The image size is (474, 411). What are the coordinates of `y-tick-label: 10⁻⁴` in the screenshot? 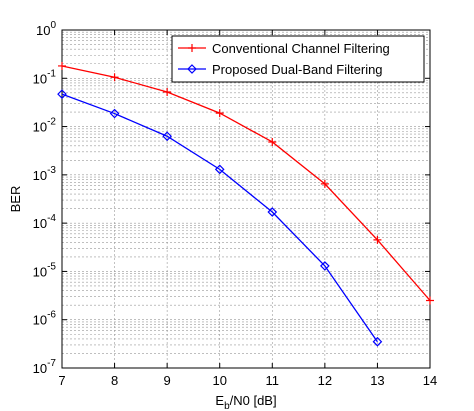 It's located at (45, 222).